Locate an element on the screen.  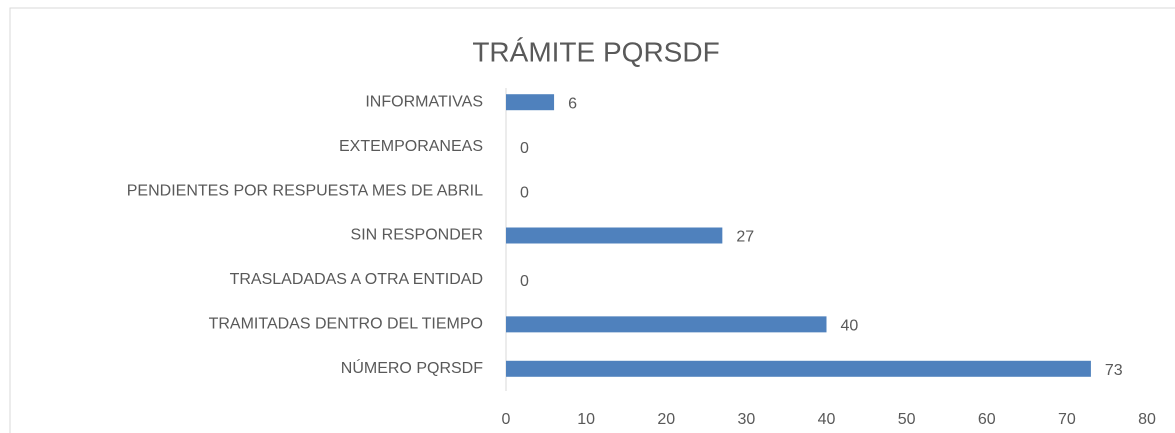
x-tick-label: 20 is located at coordinates (666, 419).